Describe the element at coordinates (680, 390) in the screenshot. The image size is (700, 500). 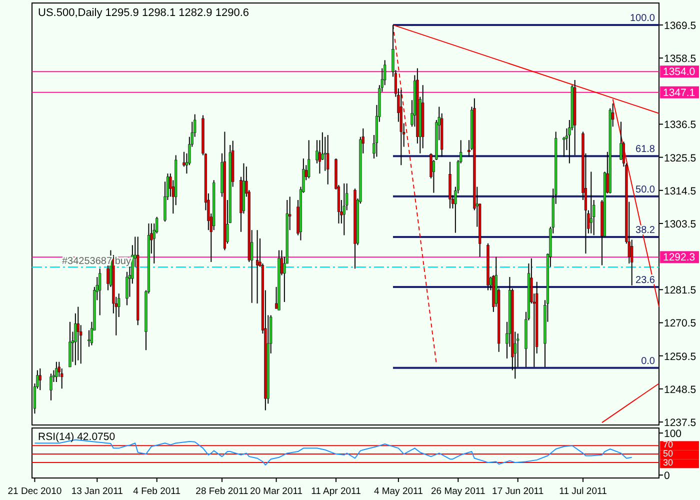
I see `y-tick-label: 1248.5` at that location.